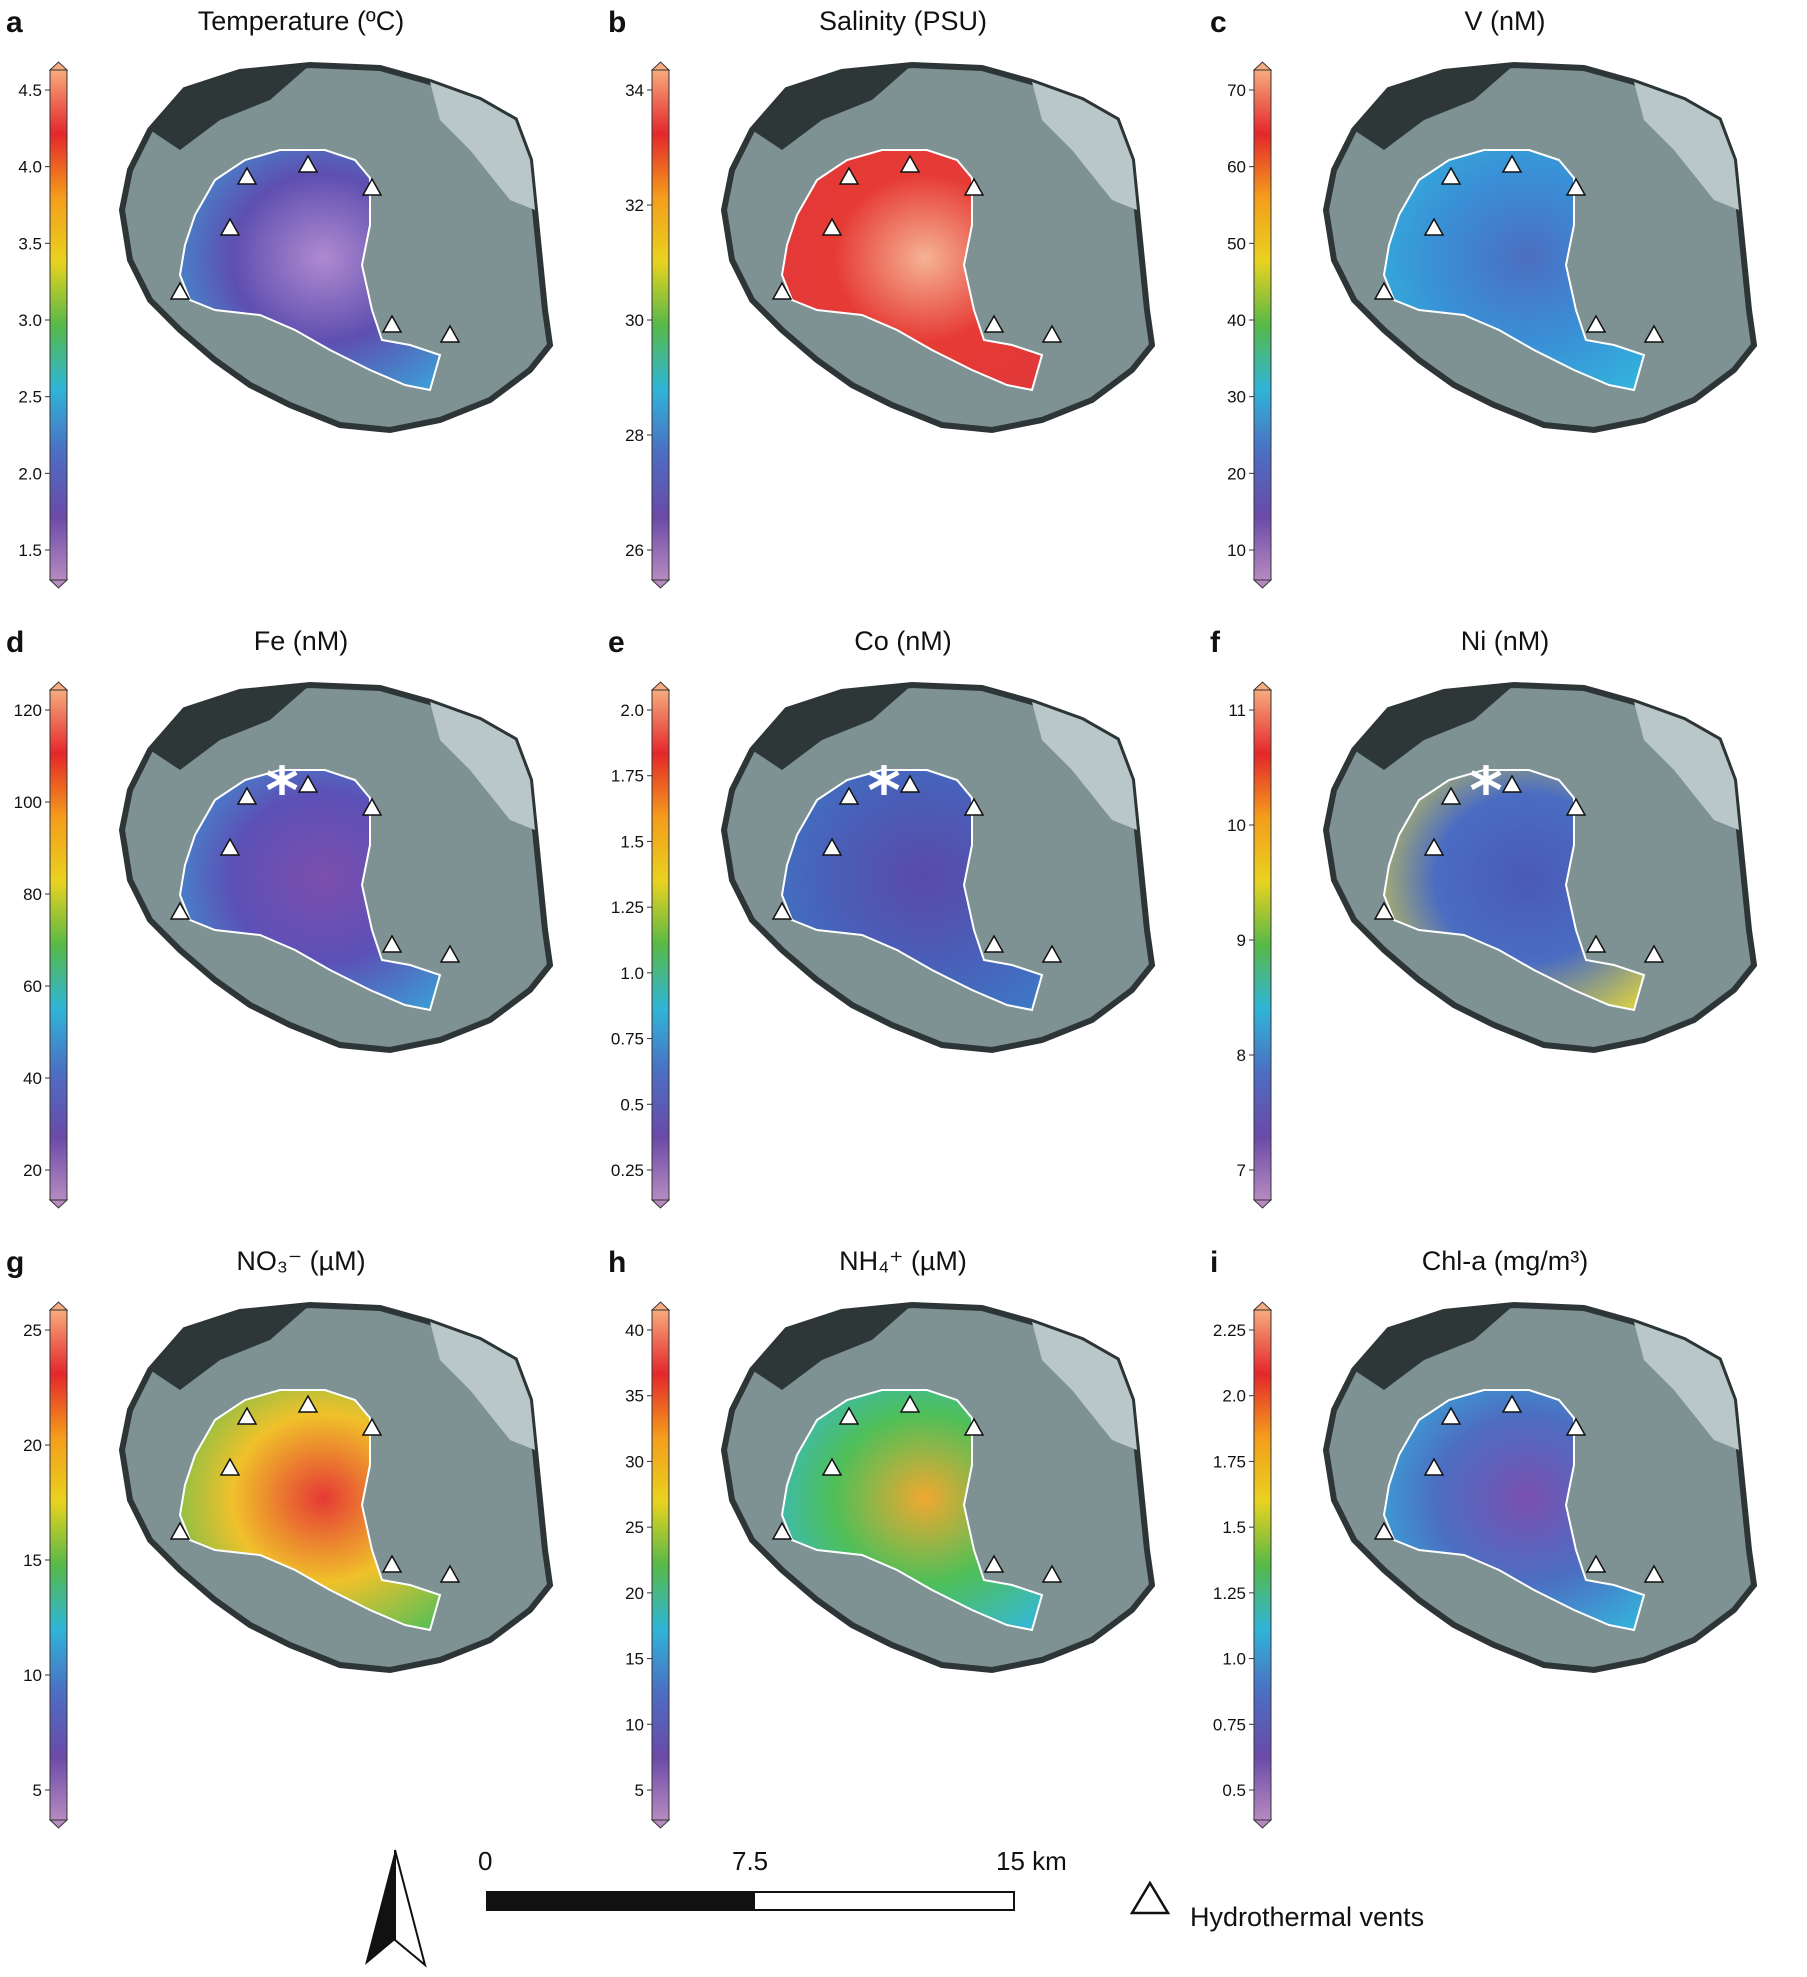 The height and width of the screenshot is (1977, 1807). Describe the element at coordinates (485, 1861) in the screenshot. I see `scale-label-0: 0` at that location.